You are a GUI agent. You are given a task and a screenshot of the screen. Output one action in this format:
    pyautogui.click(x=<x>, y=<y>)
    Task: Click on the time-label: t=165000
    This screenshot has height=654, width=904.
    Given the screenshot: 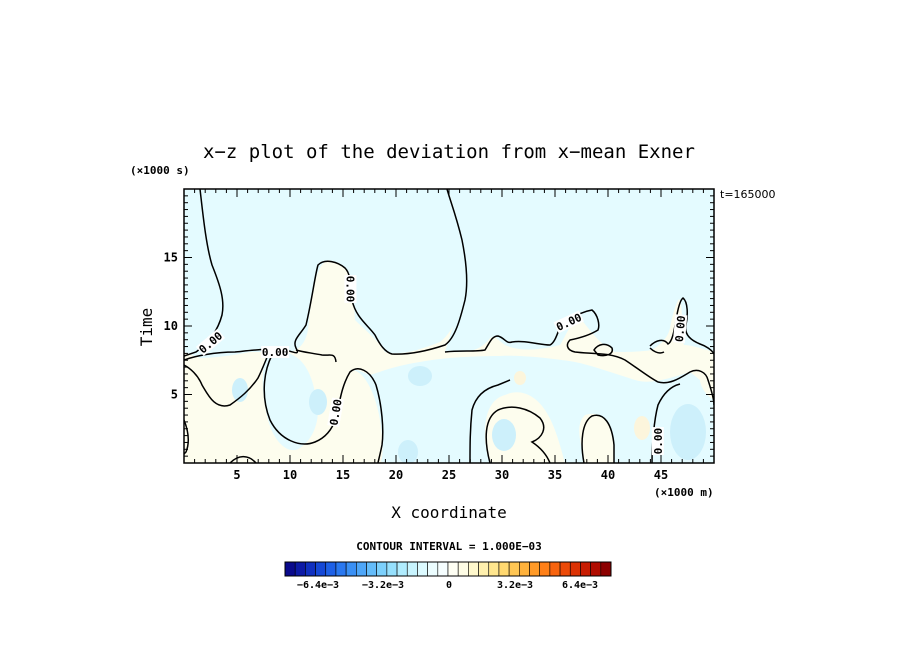 What is the action you would take?
    pyautogui.click(x=748, y=194)
    